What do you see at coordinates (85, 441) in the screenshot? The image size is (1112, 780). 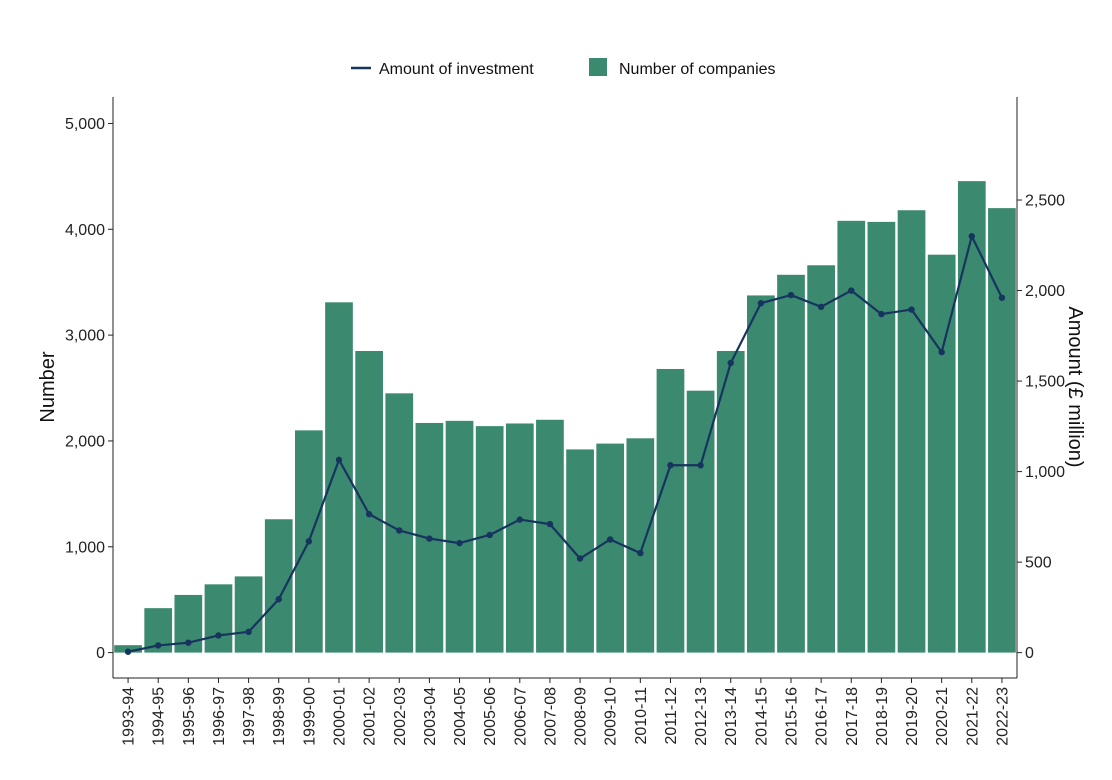 I see `y-tick-label: 2,000` at bounding box center [85, 441].